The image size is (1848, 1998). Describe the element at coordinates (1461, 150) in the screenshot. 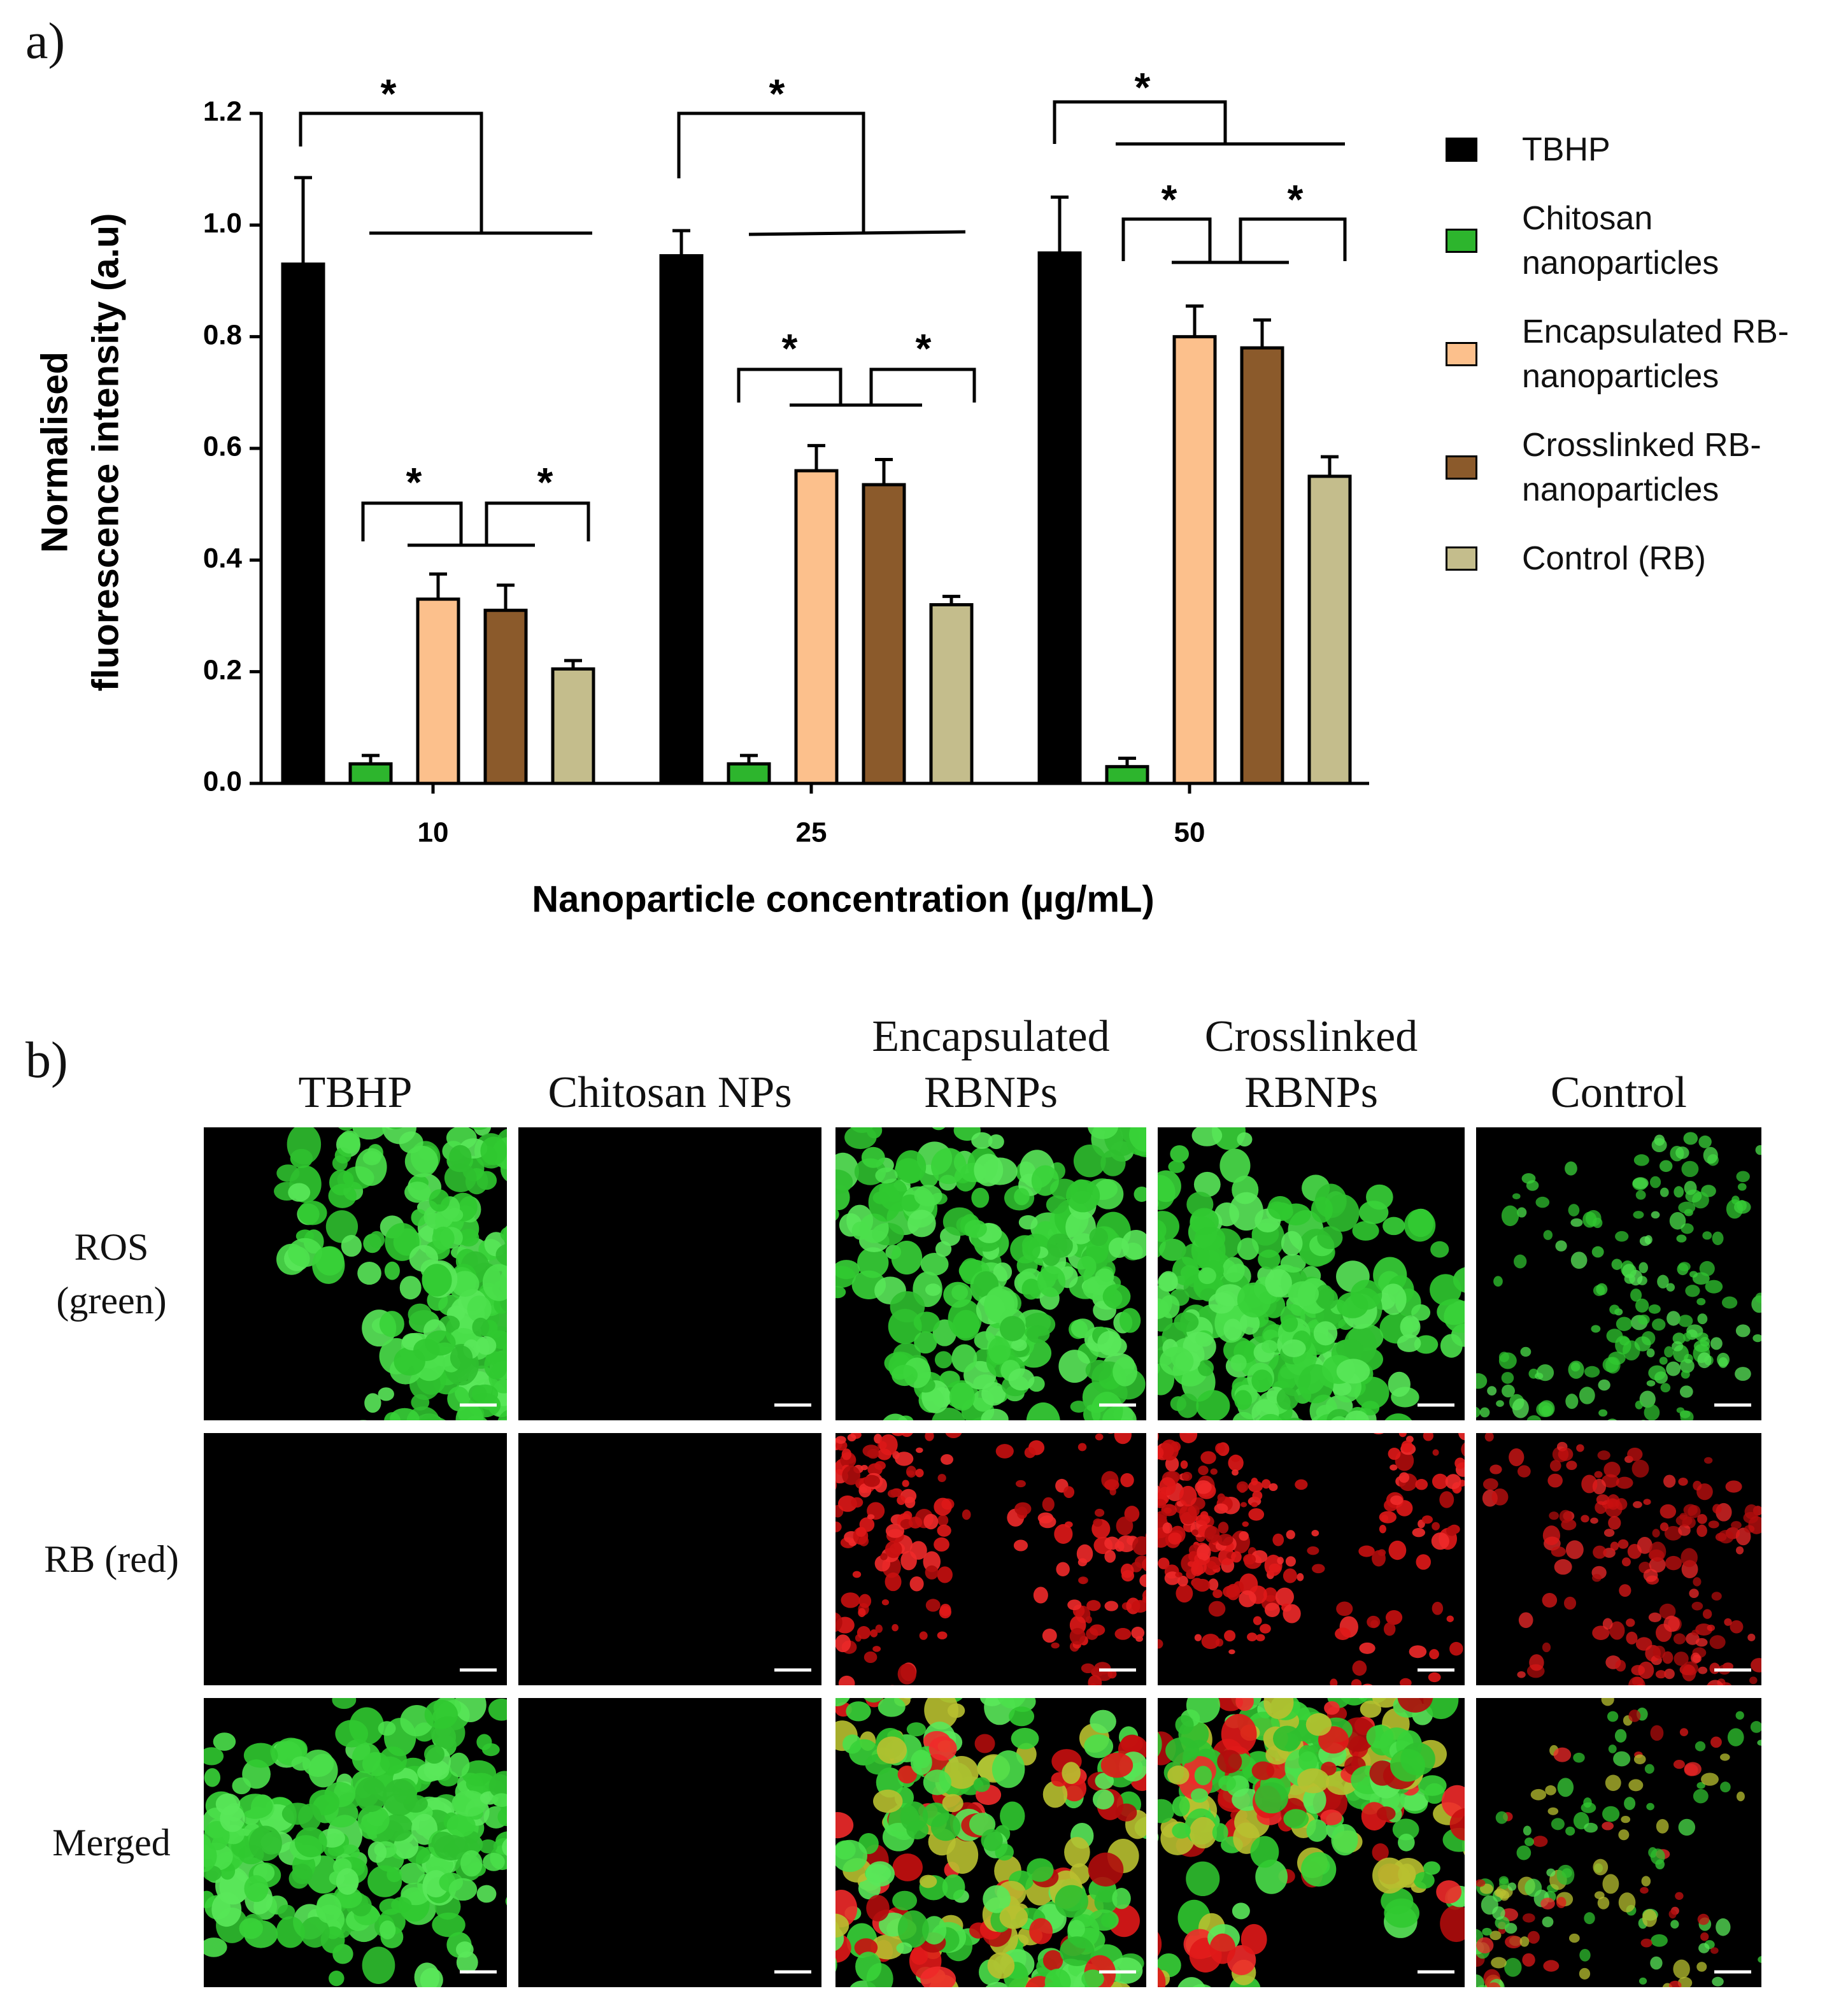

I see `legend-swatch` at that location.